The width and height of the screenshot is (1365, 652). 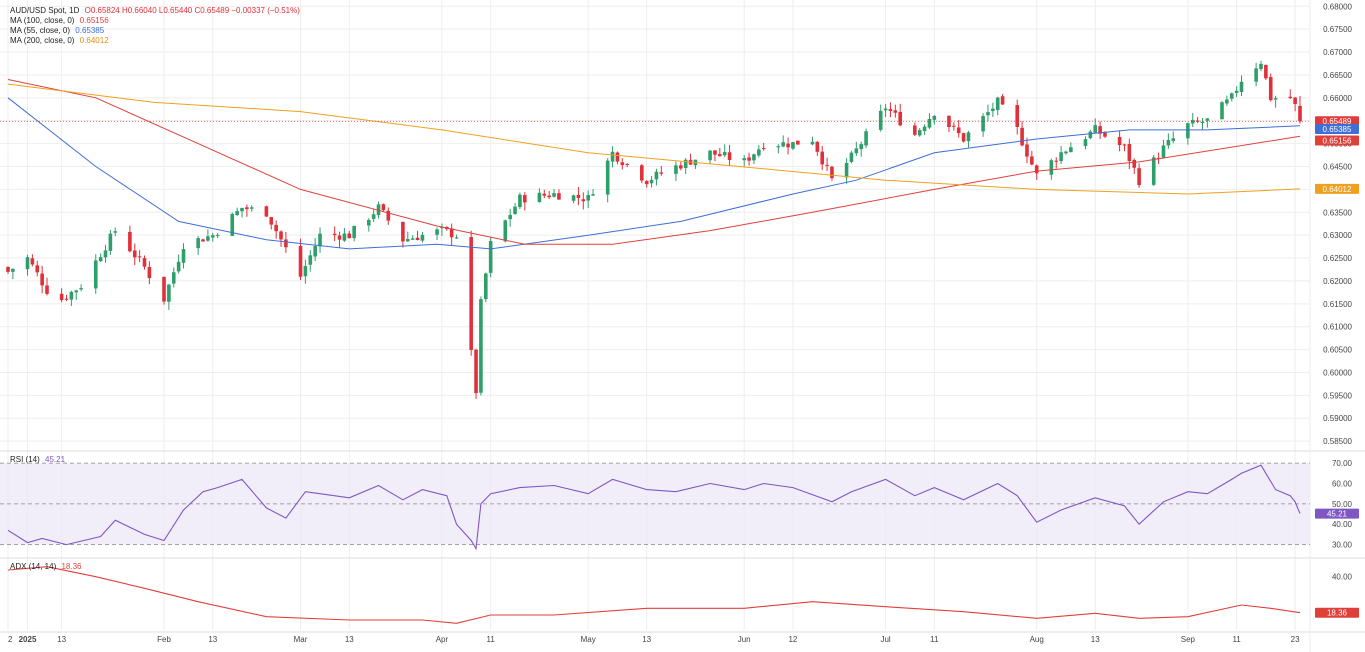 I want to click on legend-ma100-label: MA (100, close, 0), so click(x=42, y=20).